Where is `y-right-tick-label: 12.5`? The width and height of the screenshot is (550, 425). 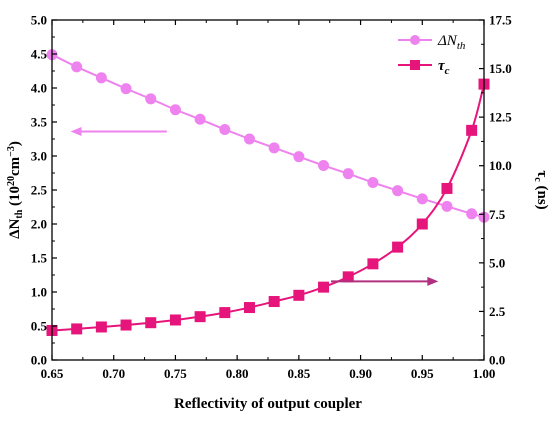
y-right-tick-label: 12.5 is located at coordinates (500, 117).